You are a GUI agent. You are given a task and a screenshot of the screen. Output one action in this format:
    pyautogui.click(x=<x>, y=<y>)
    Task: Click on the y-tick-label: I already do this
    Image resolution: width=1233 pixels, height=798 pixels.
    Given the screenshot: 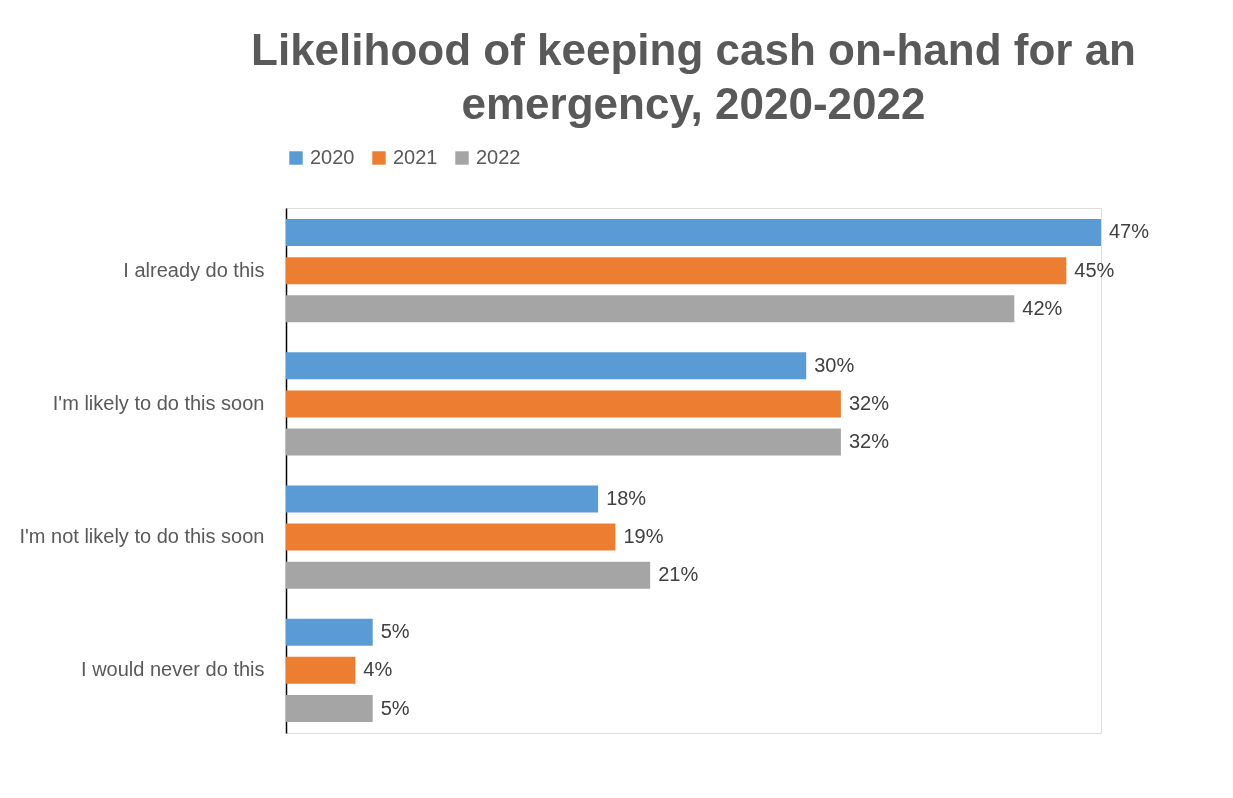 What is the action you would take?
    pyautogui.click(x=194, y=269)
    